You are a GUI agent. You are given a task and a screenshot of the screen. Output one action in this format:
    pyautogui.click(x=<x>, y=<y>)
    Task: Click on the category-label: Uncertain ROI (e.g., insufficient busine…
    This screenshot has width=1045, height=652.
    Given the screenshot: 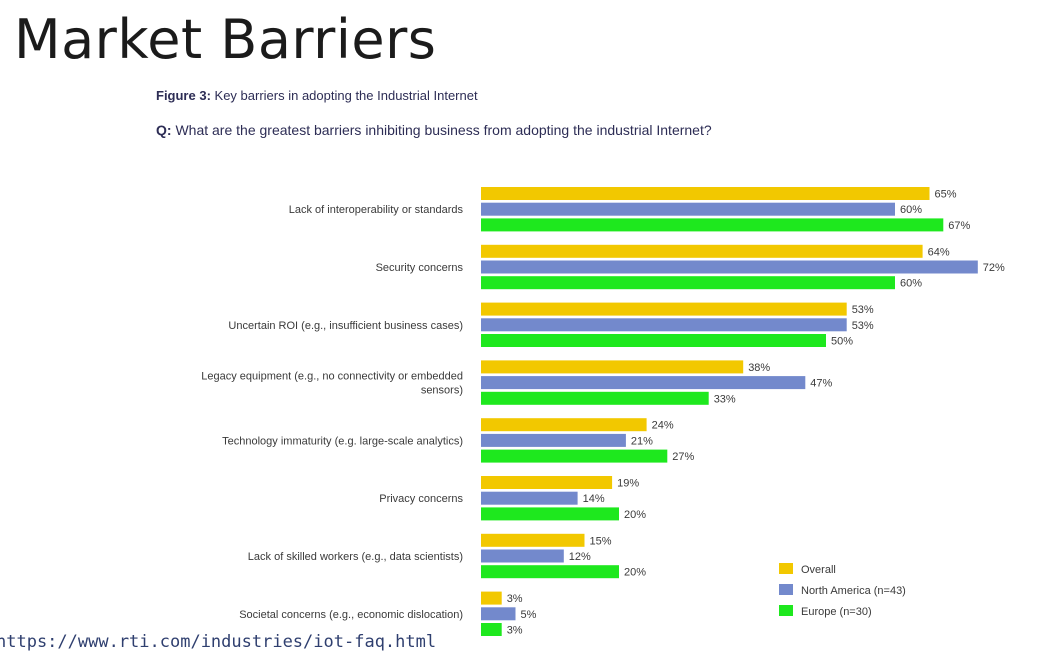 What is the action you would take?
    pyautogui.click(x=345, y=326)
    